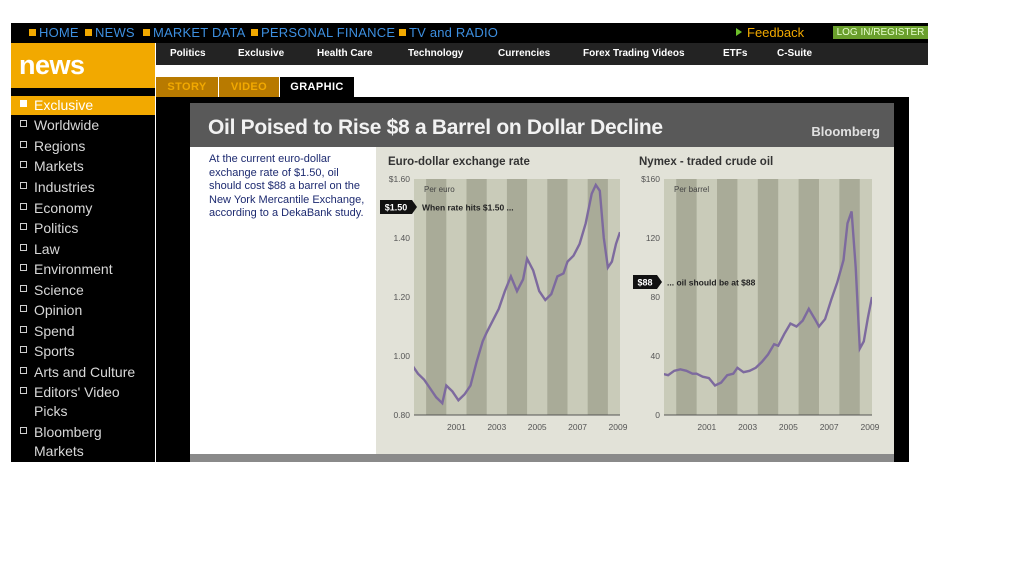 The height and width of the screenshot is (576, 1024). I want to click on chart1-title: Euro-dollar exchange rate, so click(459, 162).